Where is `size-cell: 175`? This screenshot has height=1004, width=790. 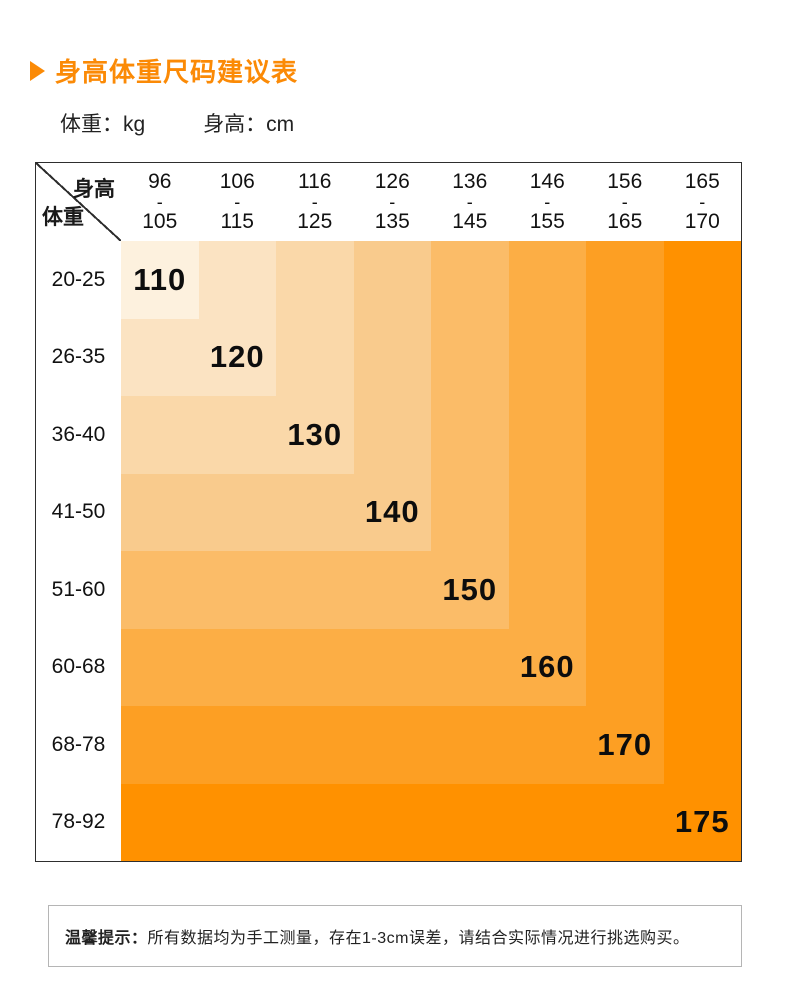
size-cell: 175 is located at coordinates (702, 822).